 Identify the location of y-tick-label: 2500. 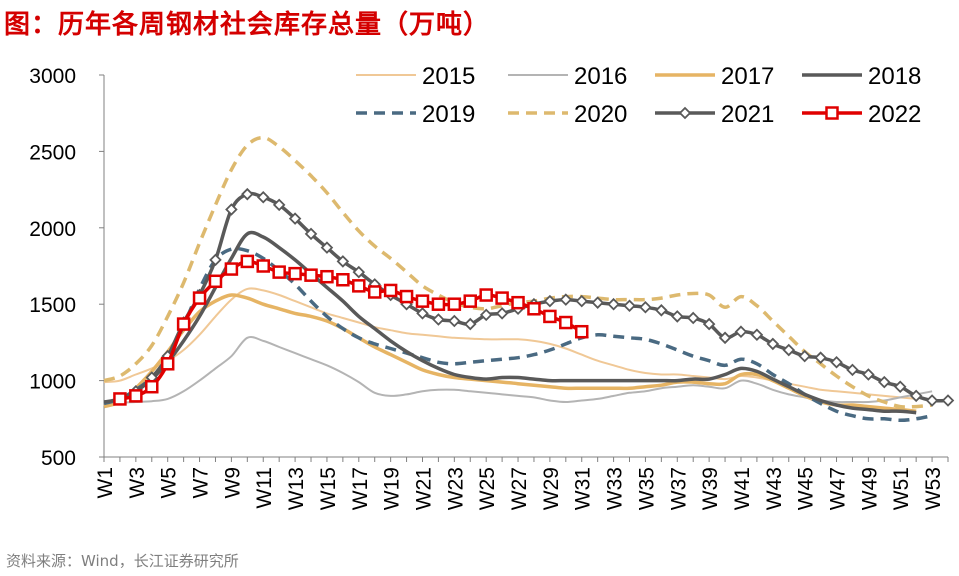
(52, 152).